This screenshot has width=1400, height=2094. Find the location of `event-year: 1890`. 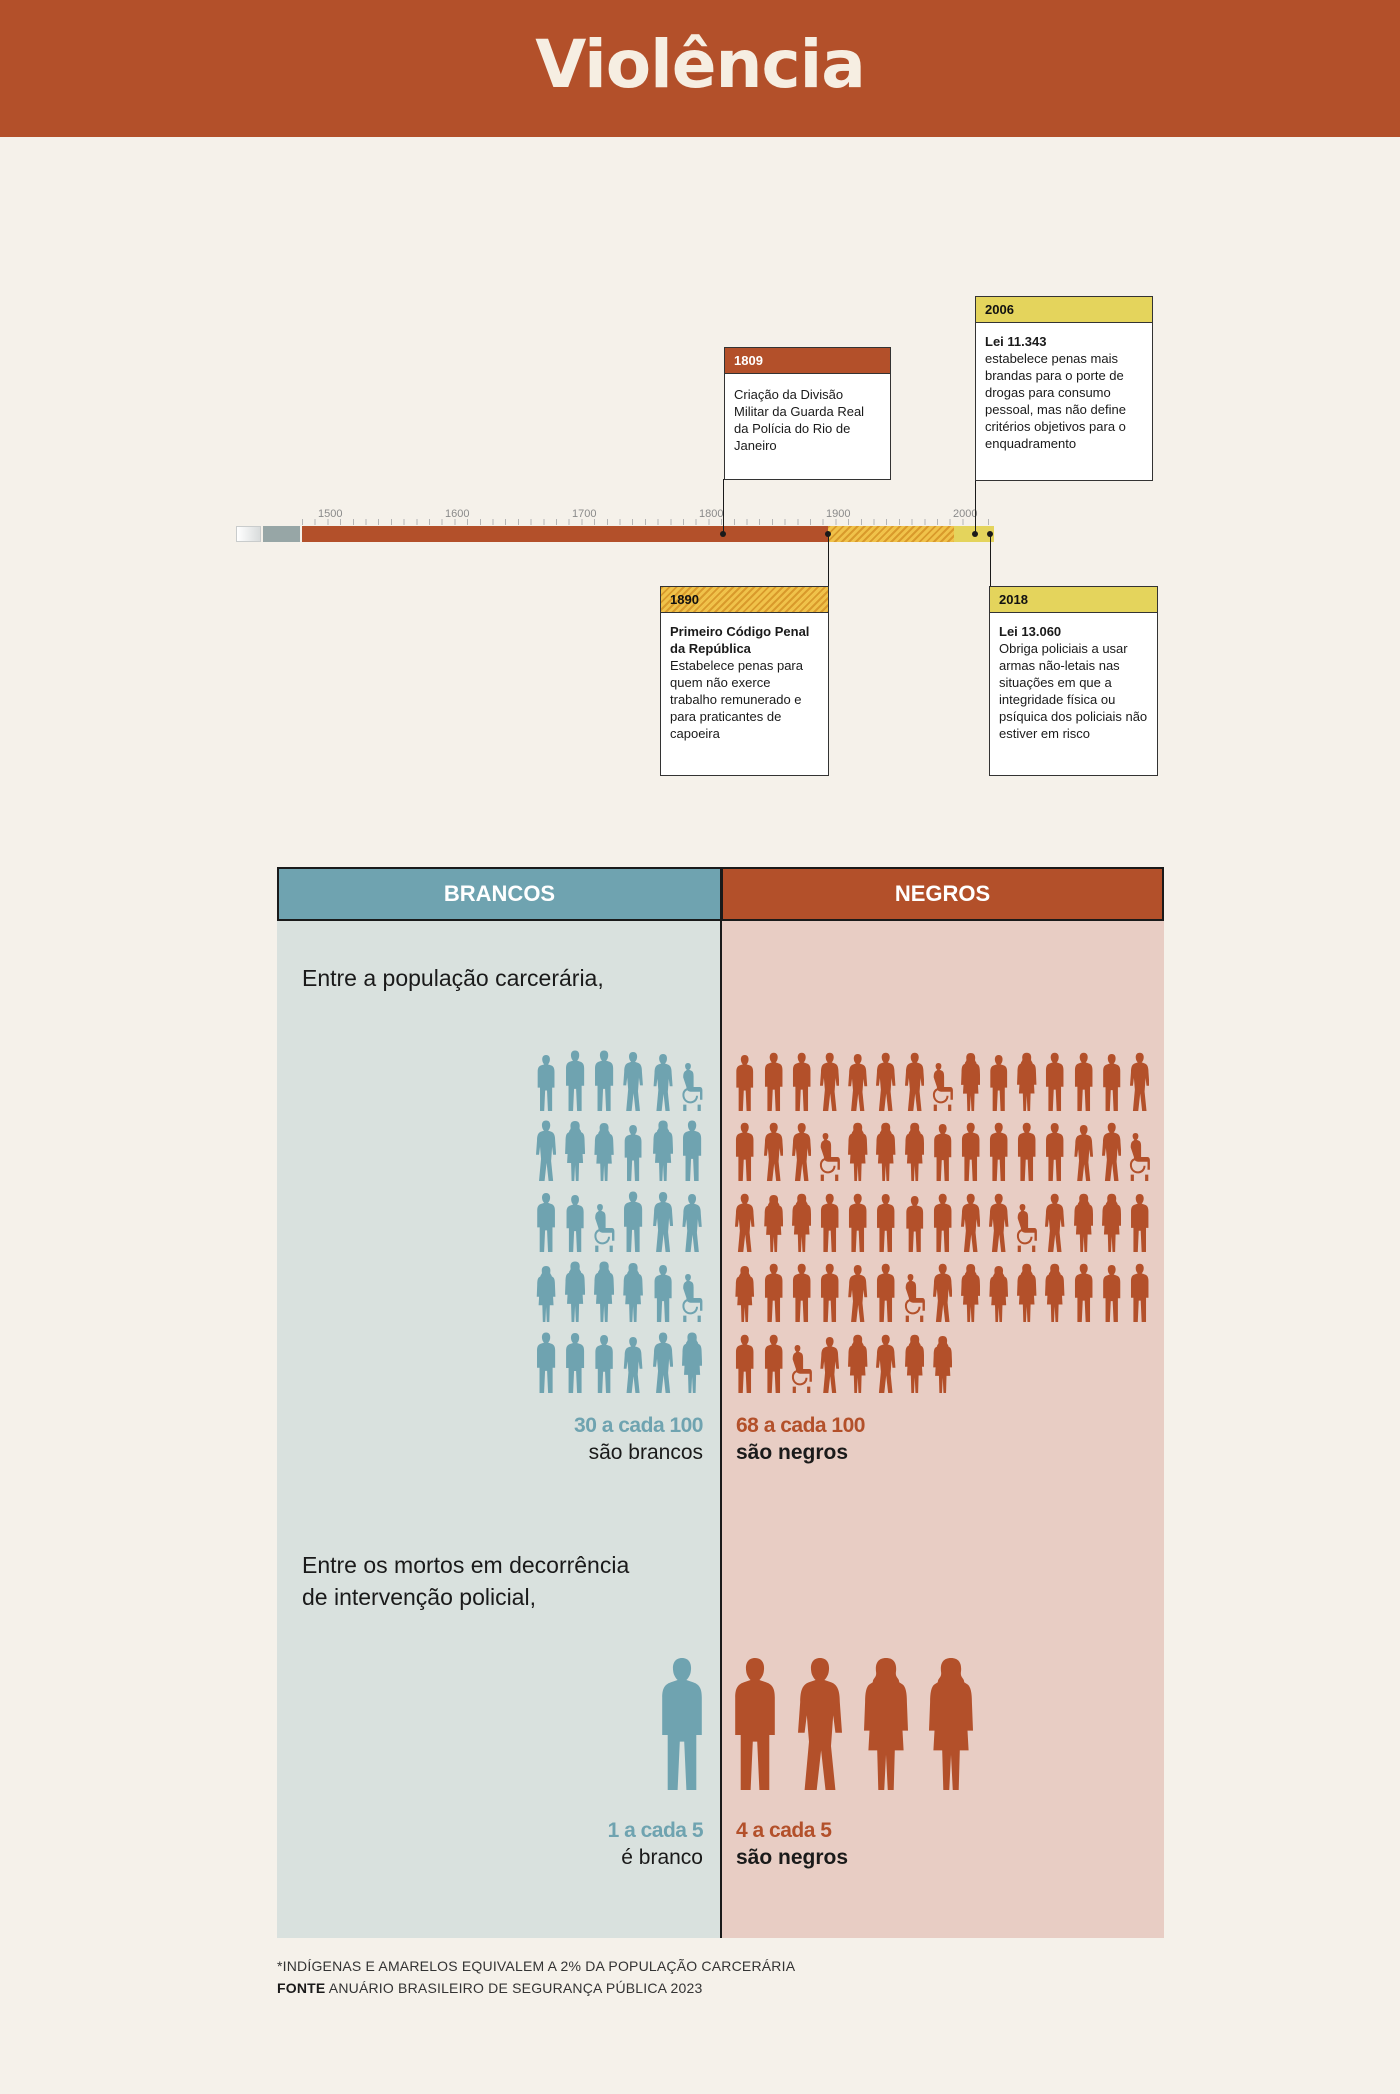

event-year: 1890 is located at coordinates (744, 600).